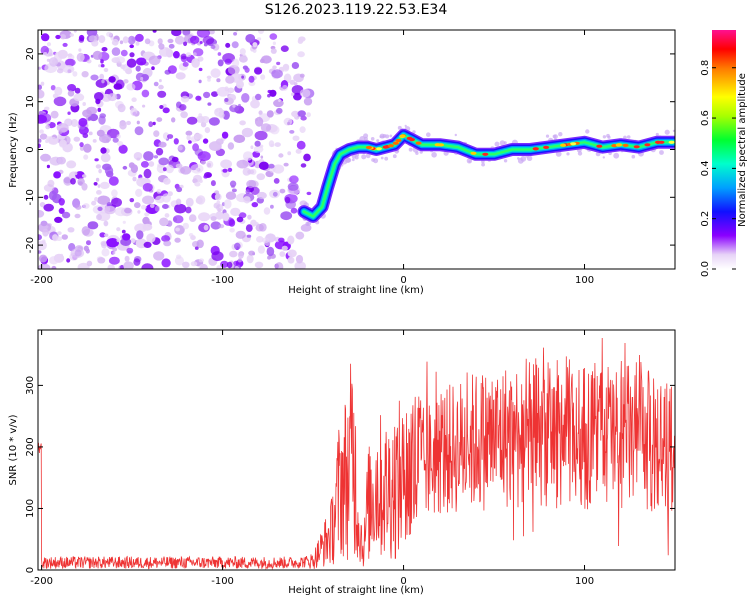  What do you see at coordinates (30, 570) in the screenshot?
I see `y-tick-label: 0` at bounding box center [30, 570].